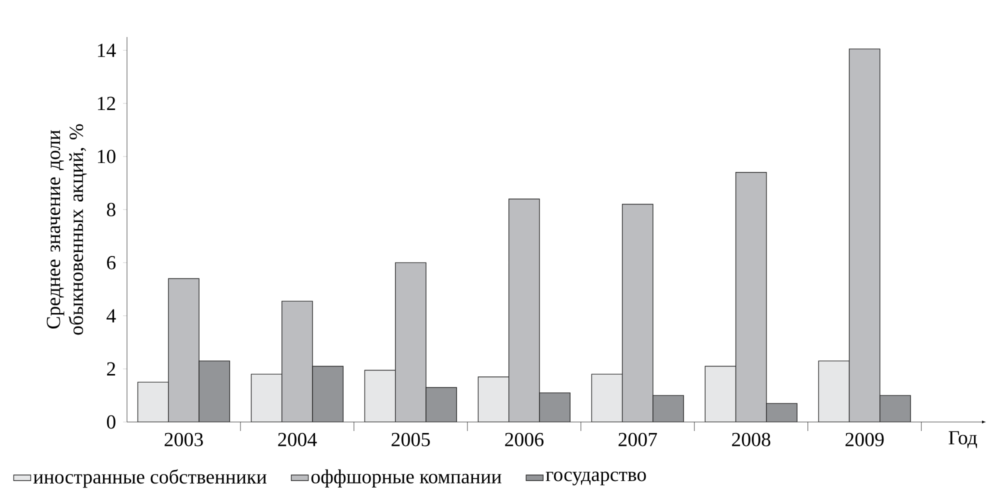 The width and height of the screenshot is (988, 496). What do you see at coordinates (149, 478) in the screenshot?
I see `legend-label: иностранные собственники` at bounding box center [149, 478].